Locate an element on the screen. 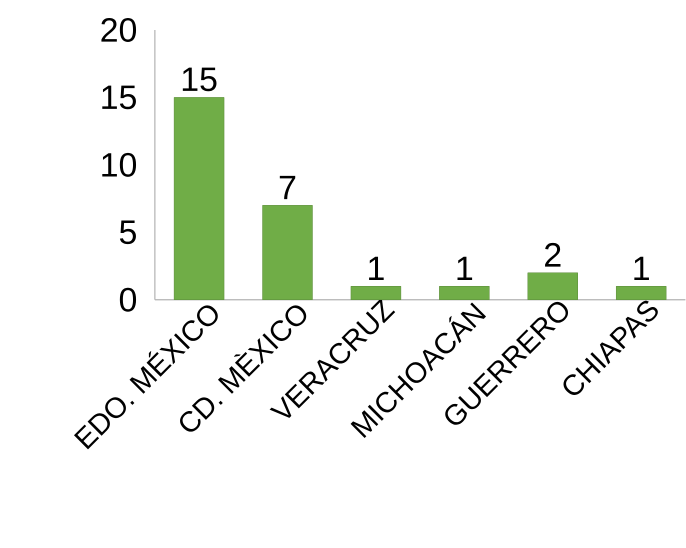 The image size is (686, 548). data-label: 7 is located at coordinates (288, 188).